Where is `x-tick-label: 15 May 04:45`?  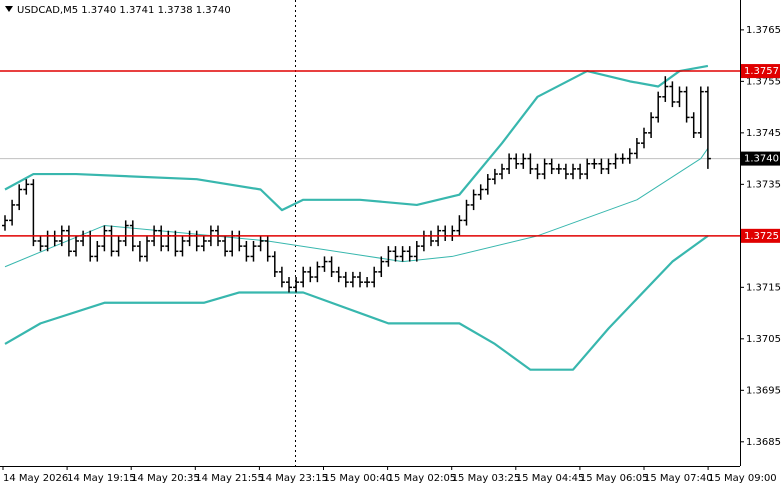
x-tick-label: 15 May 04:45 is located at coordinates (550, 478).